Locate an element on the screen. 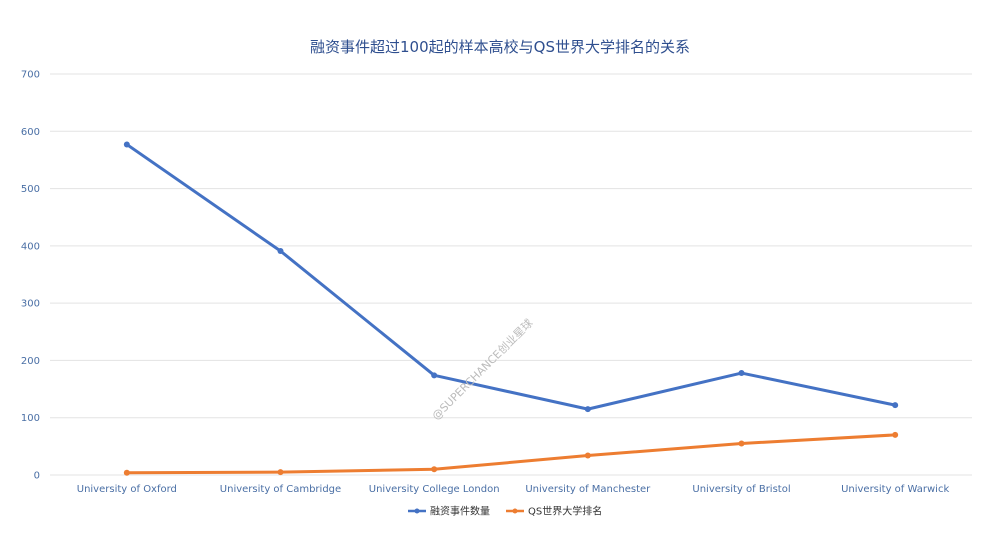 This screenshot has width=1000, height=556. y-tick-label: 500 is located at coordinates (30, 189).